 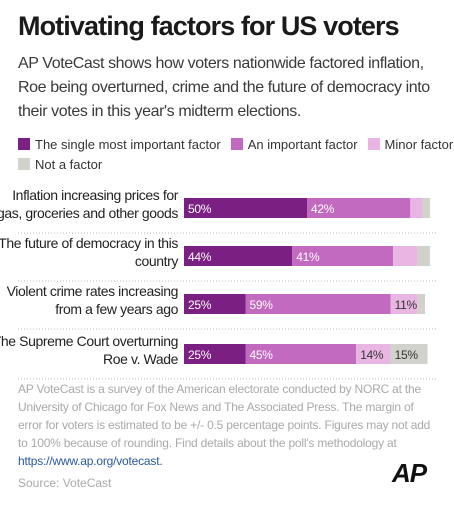 I want to click on category-label: gas, groceries and other goods, so click(x=89, y=213).